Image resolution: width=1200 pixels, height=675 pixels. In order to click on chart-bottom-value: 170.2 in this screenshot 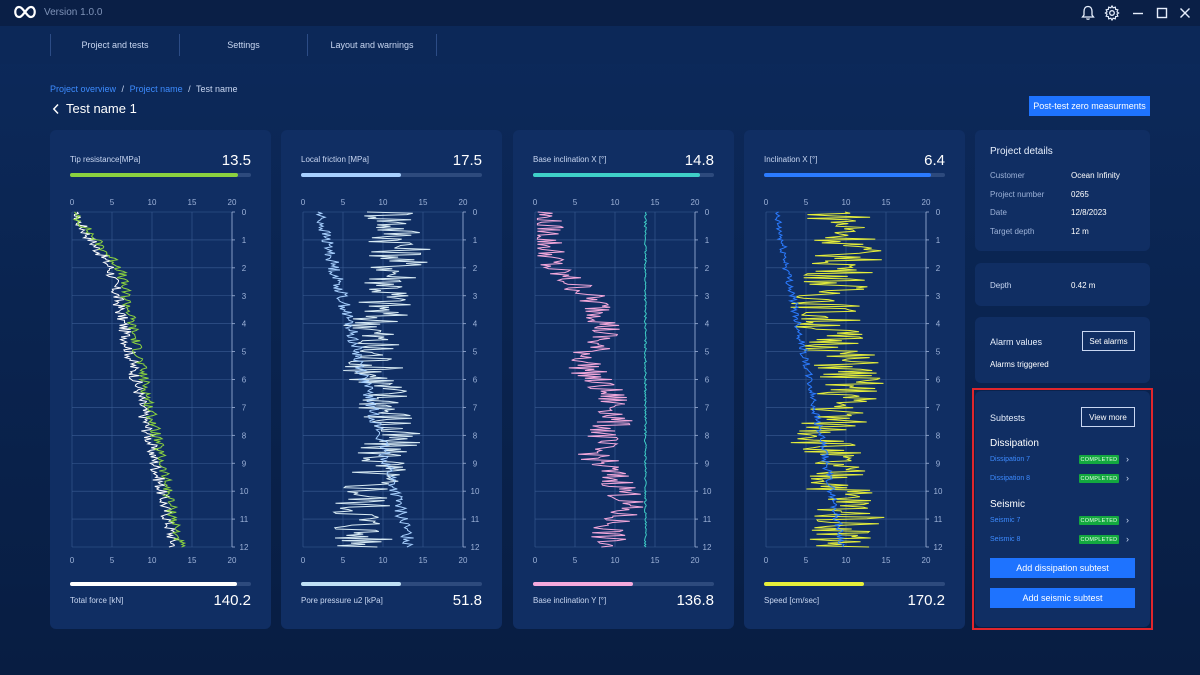, I will do `click(926, 600)`.